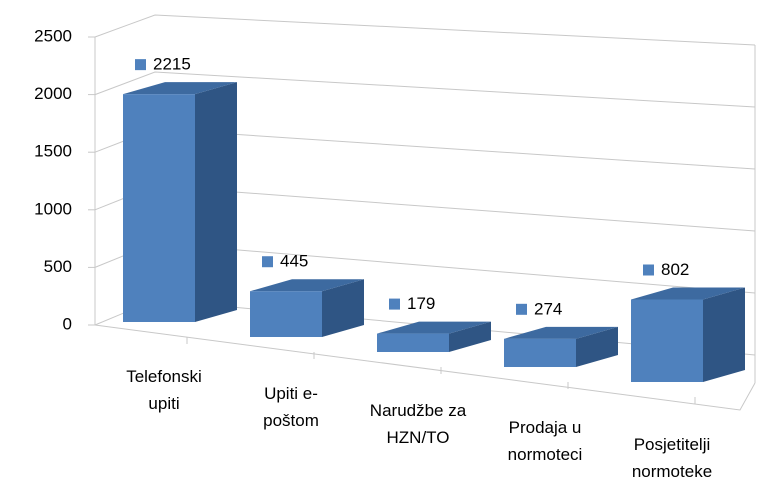 Image resolution: width=765 pixels, height=484 pixels. What do you see at coordinates (545, 441) in the screenshot?
I see `x-tick-label: Prodaja u normoteci` at bounding box center [545, 441].